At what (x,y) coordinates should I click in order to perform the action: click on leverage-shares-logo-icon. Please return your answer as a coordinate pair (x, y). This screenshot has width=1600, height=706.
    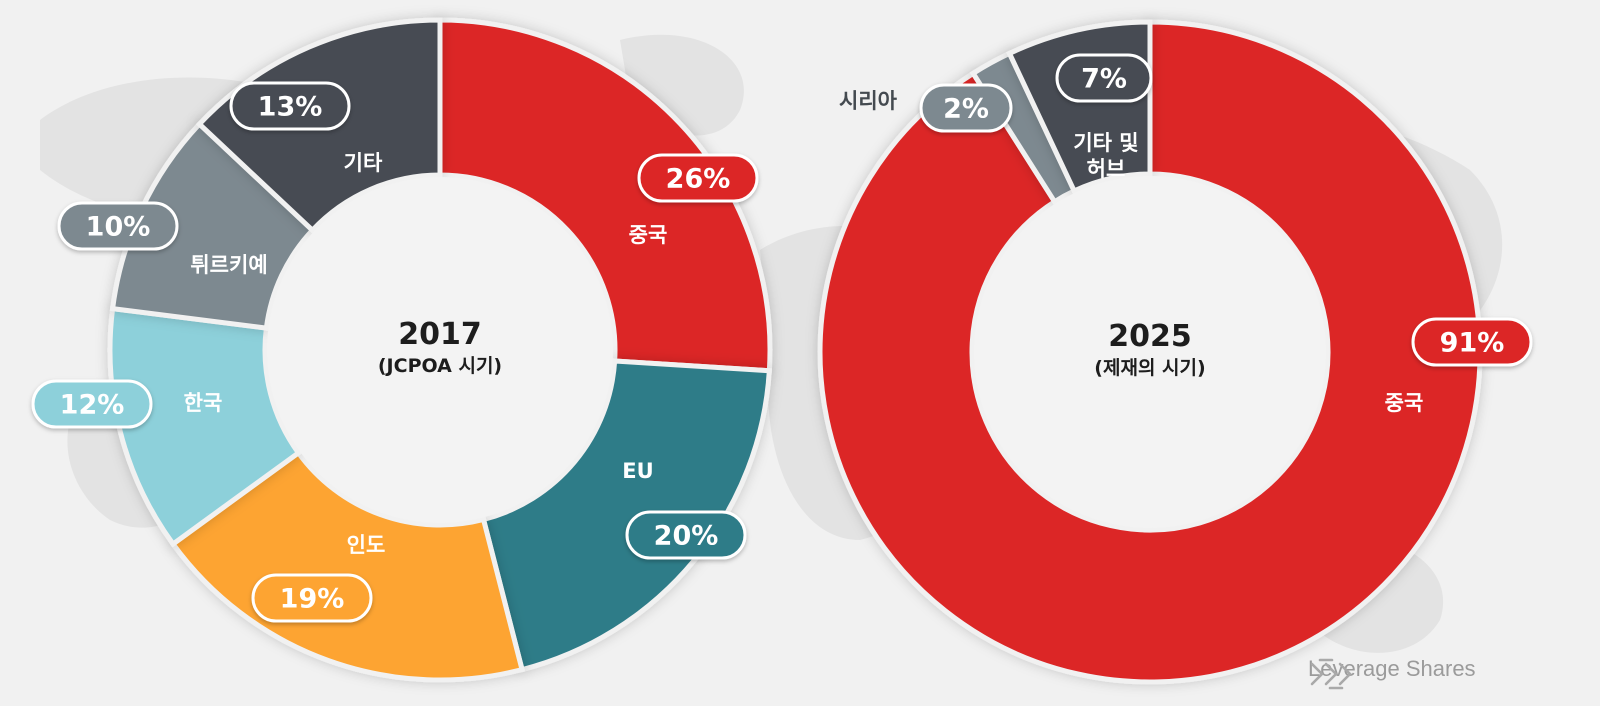
    Looking at the image, I should click on (1331, 674).